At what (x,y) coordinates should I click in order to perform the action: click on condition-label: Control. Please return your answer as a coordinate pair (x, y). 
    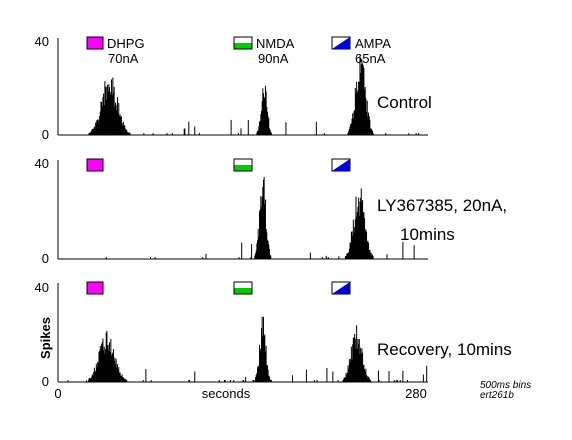
    Looking at the image, I should click on (404, 102).